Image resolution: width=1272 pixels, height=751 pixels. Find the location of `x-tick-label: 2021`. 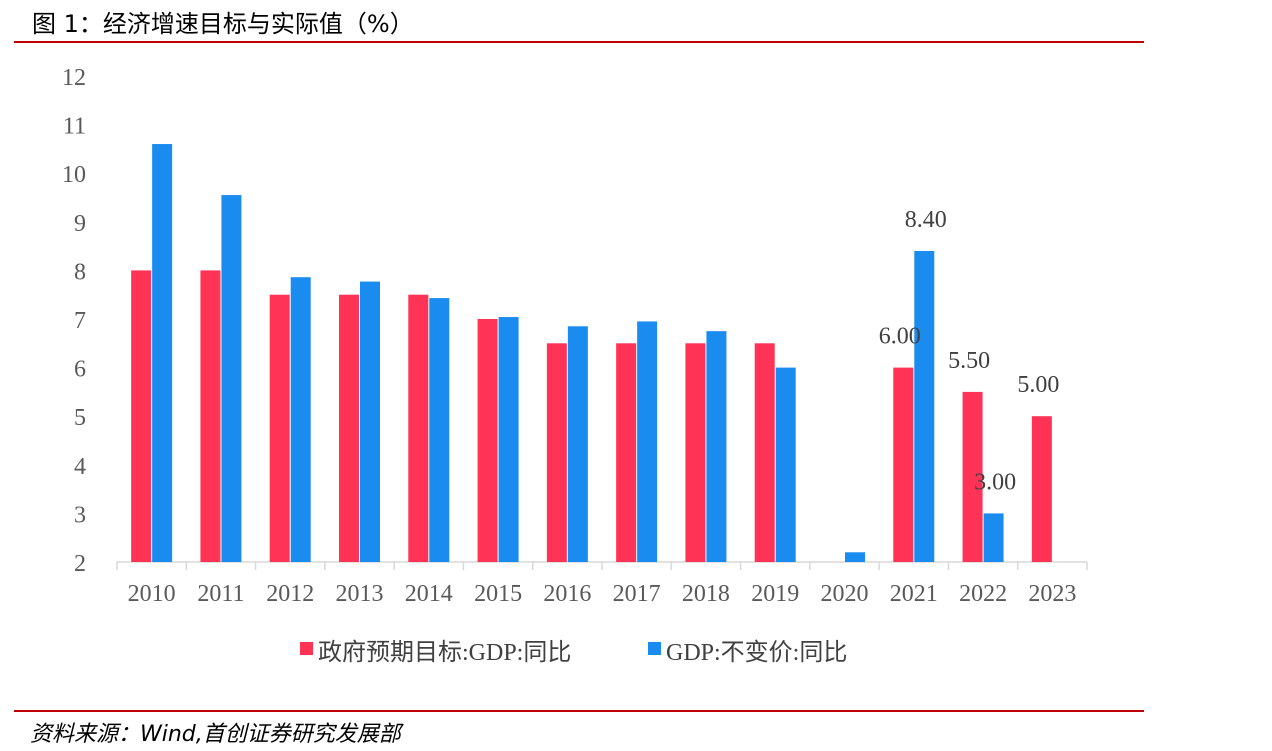

x-tick-label: 2021 is located at coordinates (914, 594).